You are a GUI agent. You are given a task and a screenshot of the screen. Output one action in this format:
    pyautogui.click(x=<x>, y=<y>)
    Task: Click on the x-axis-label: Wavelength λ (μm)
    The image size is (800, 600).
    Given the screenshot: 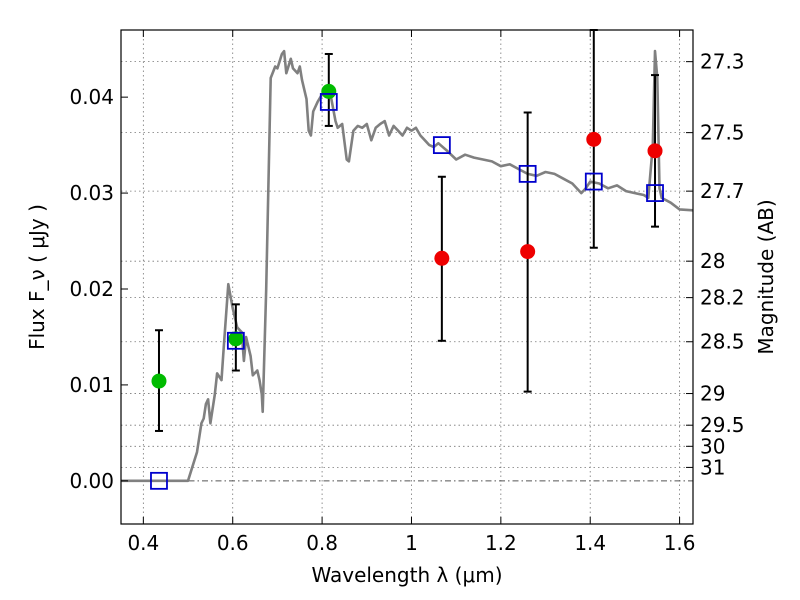 What is the action you would take?
    pyautogui.click(x=406, y=575)
    